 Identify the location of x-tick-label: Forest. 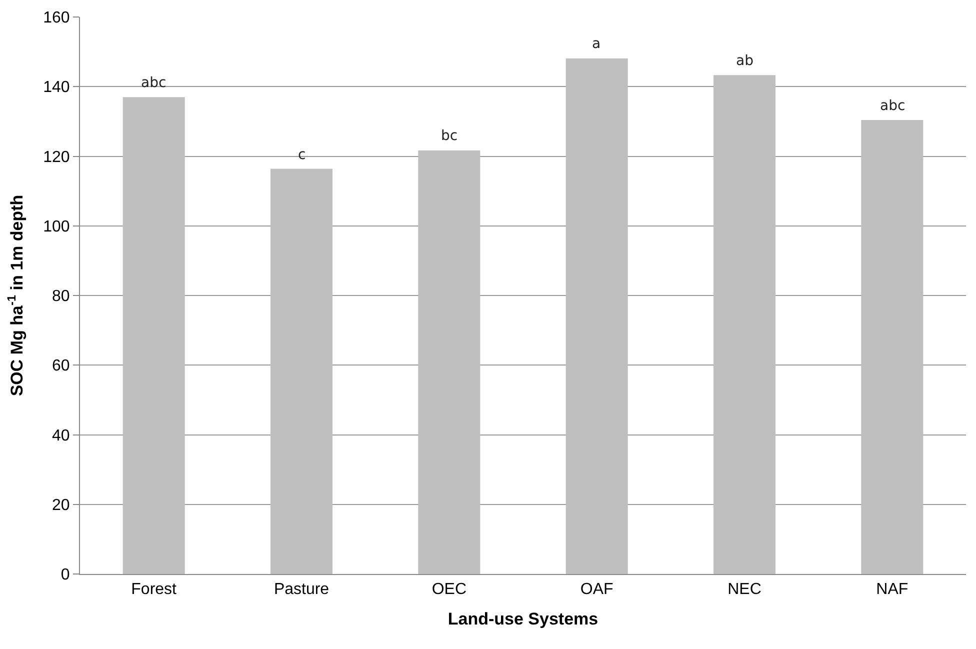
(154, 589).